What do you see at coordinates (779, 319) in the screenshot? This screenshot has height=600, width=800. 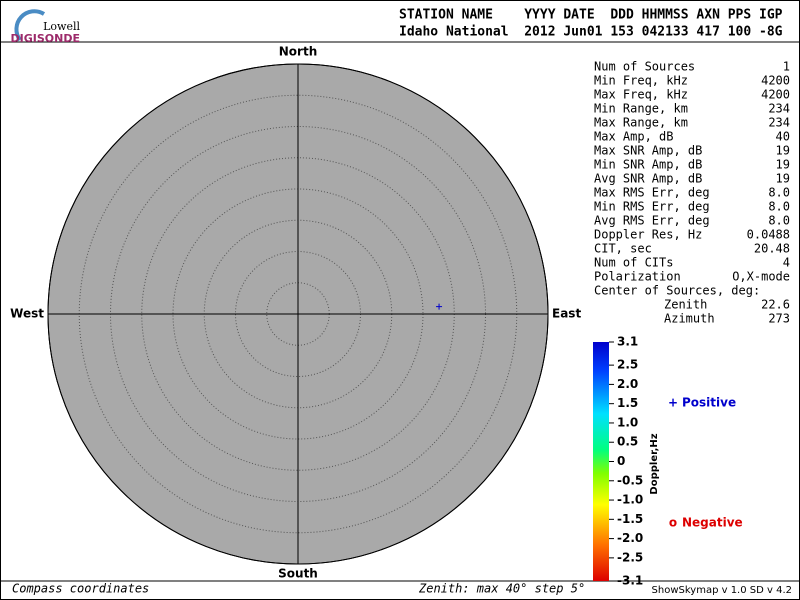 I see `center-value: 273` at bounding box center [779, 319].